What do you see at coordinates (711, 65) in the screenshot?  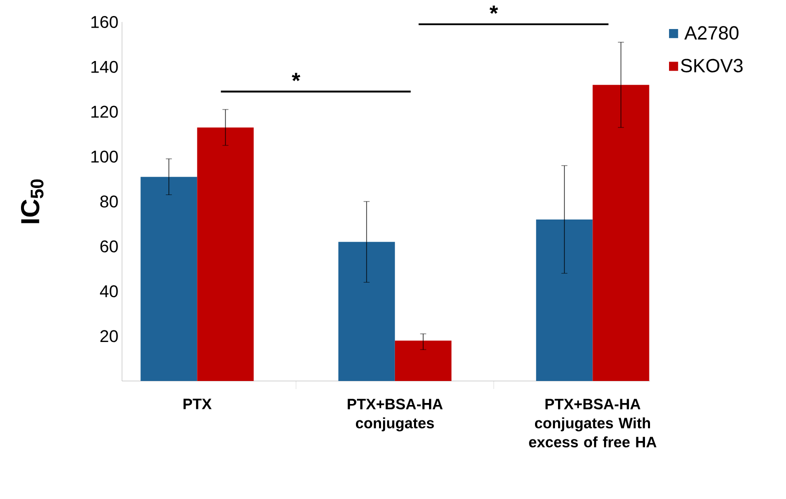 I see `legend-label: SKOV3` at bounding box center [711, 65].